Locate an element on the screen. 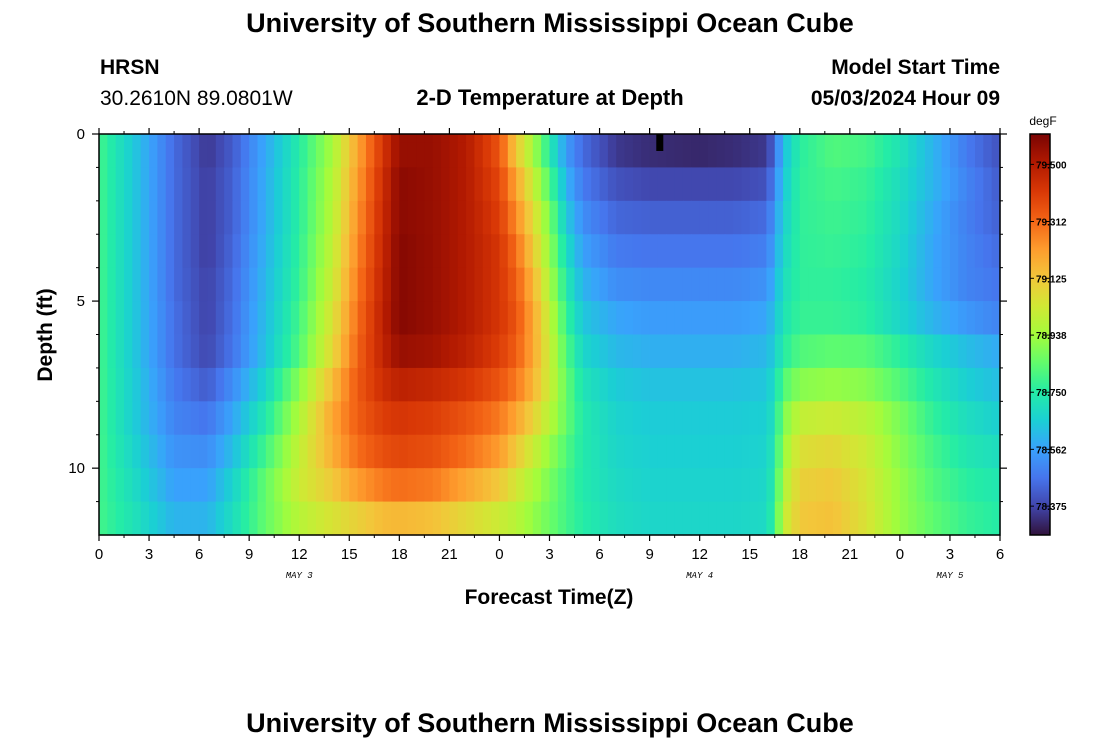 This screenshot has height=750, width=1100. x-tick-label: 3 is located at coordinates (549, 554).